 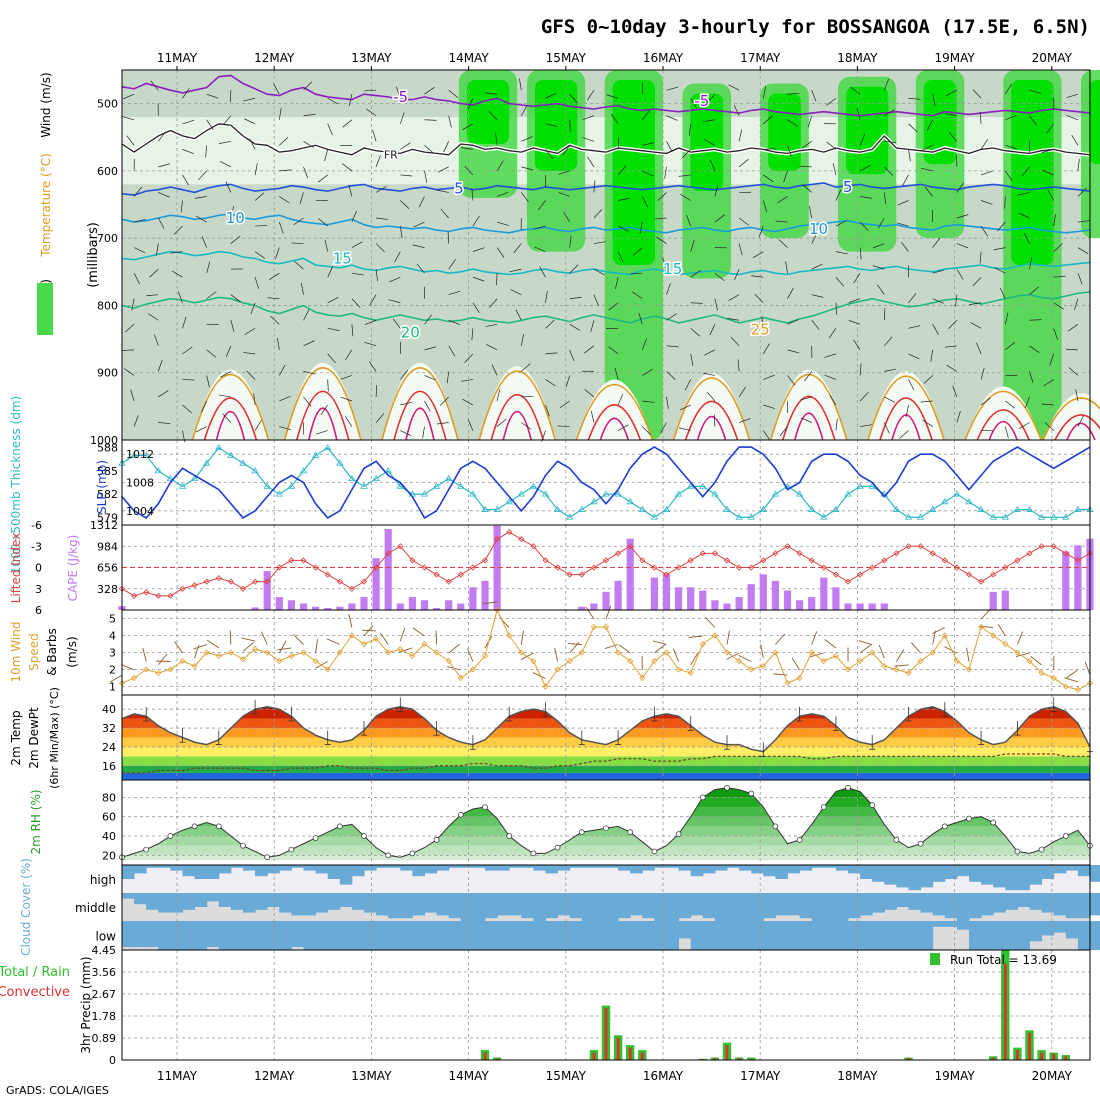 I want to click on top-date-label: 16MAY, so click(x=663, y=58).